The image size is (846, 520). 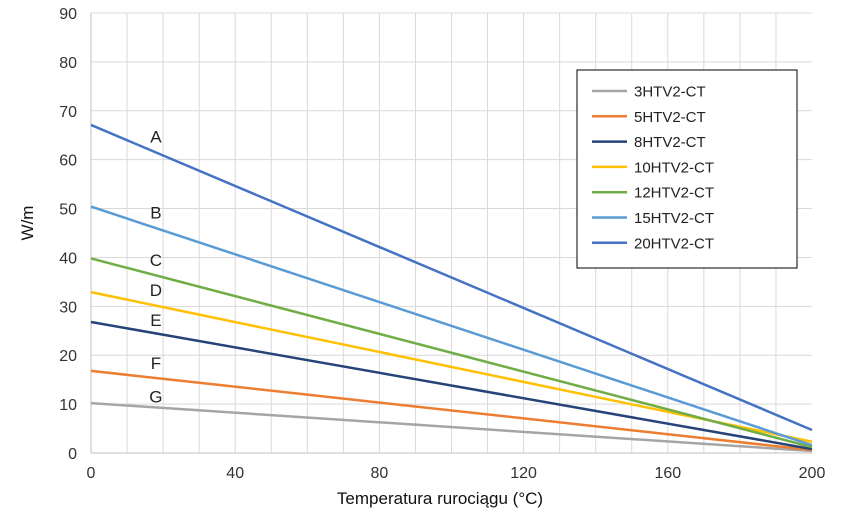 I want to click on curve-label-B: B, so click(x=155, y=212).